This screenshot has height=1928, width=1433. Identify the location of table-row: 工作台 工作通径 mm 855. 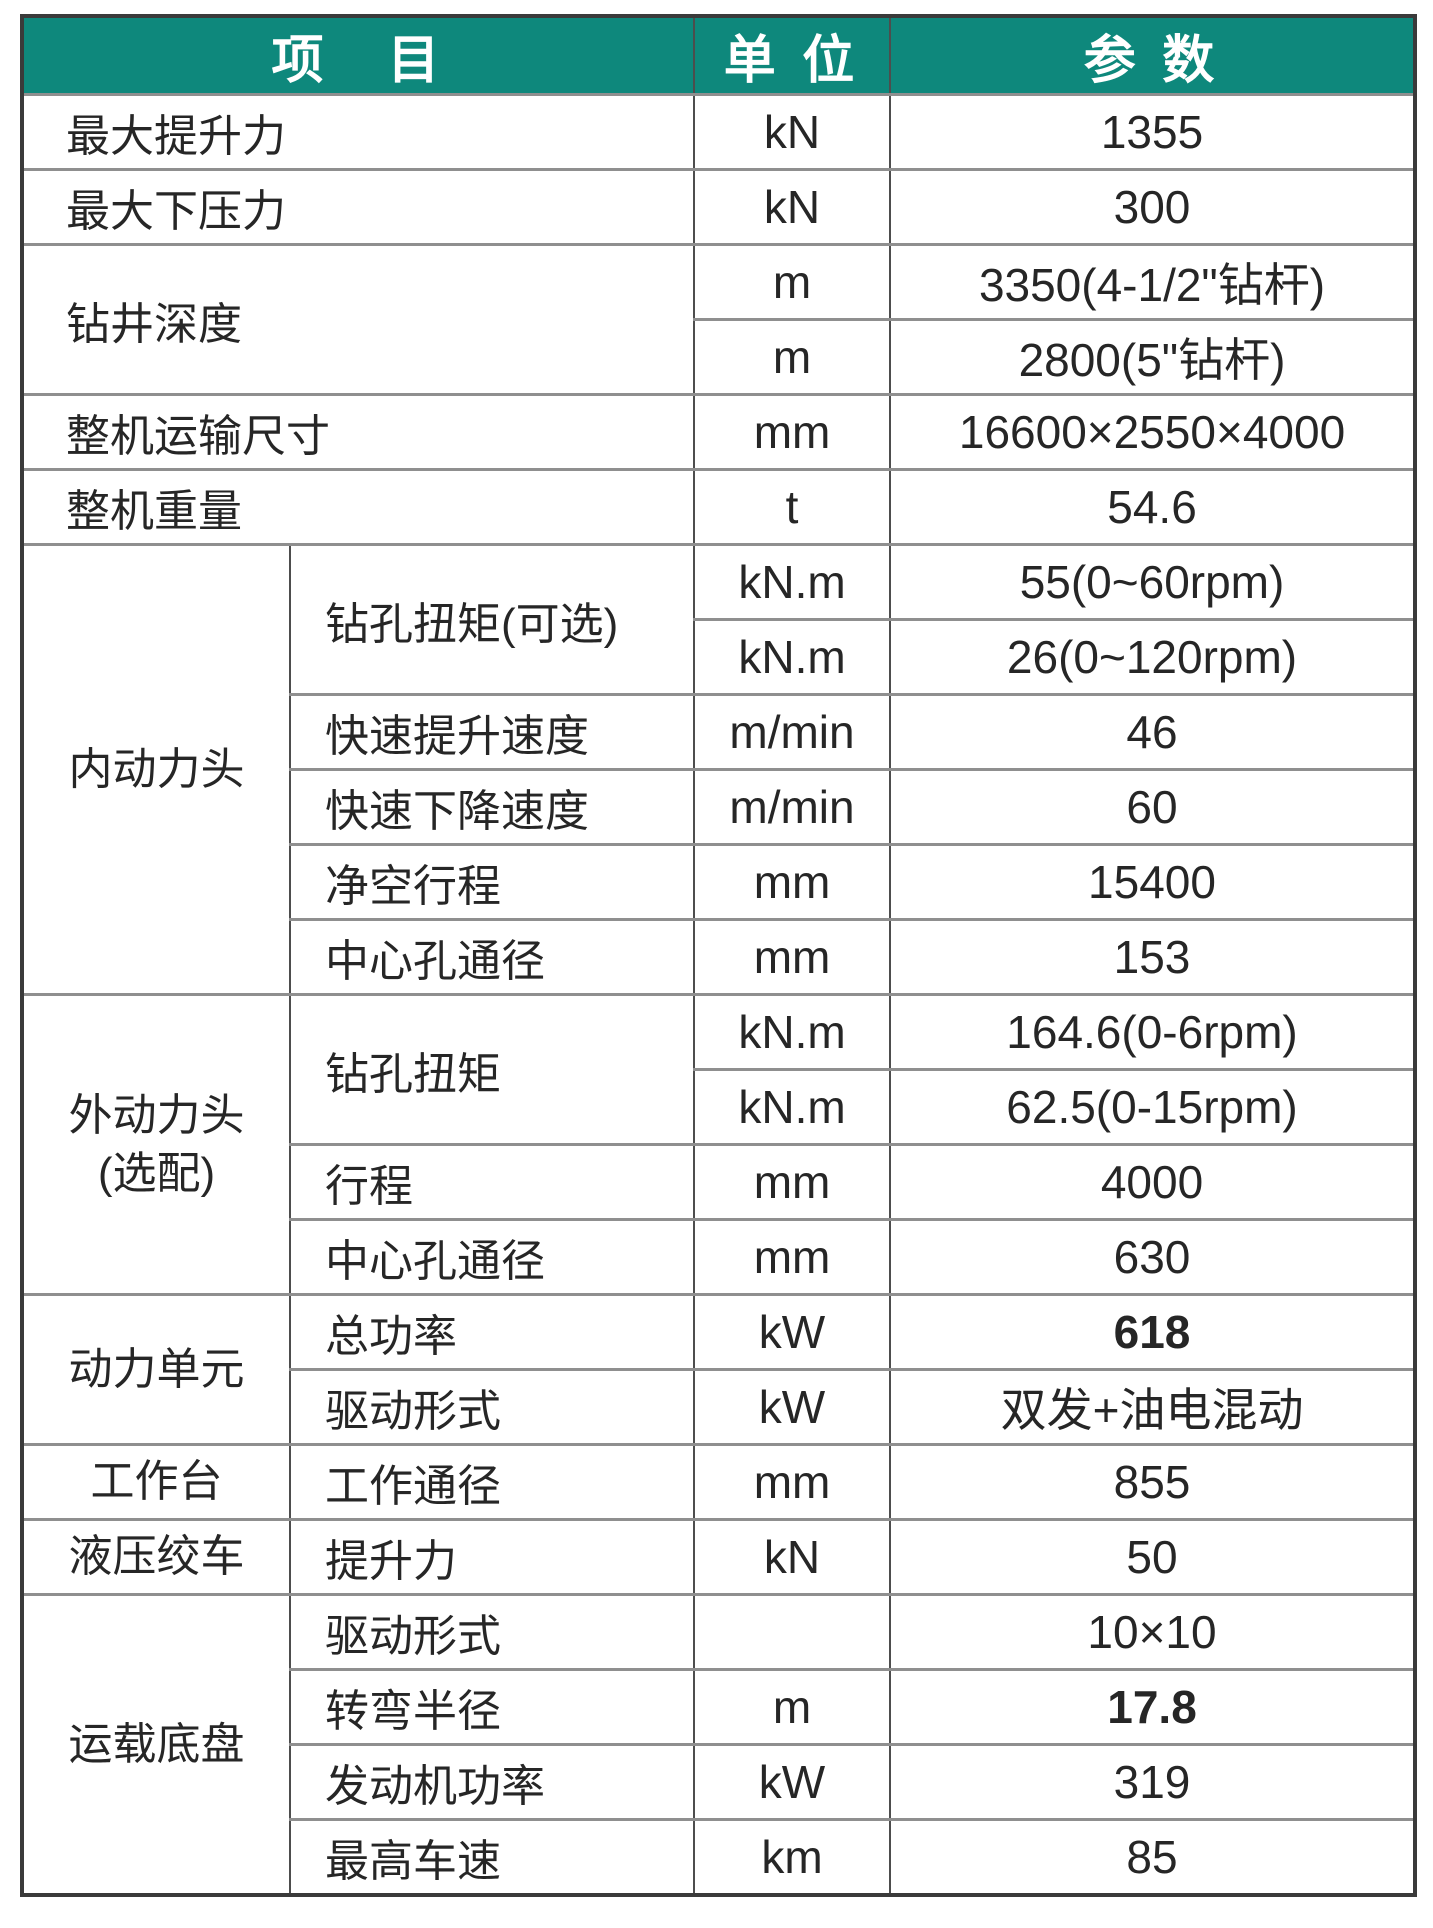
(719, 1482).